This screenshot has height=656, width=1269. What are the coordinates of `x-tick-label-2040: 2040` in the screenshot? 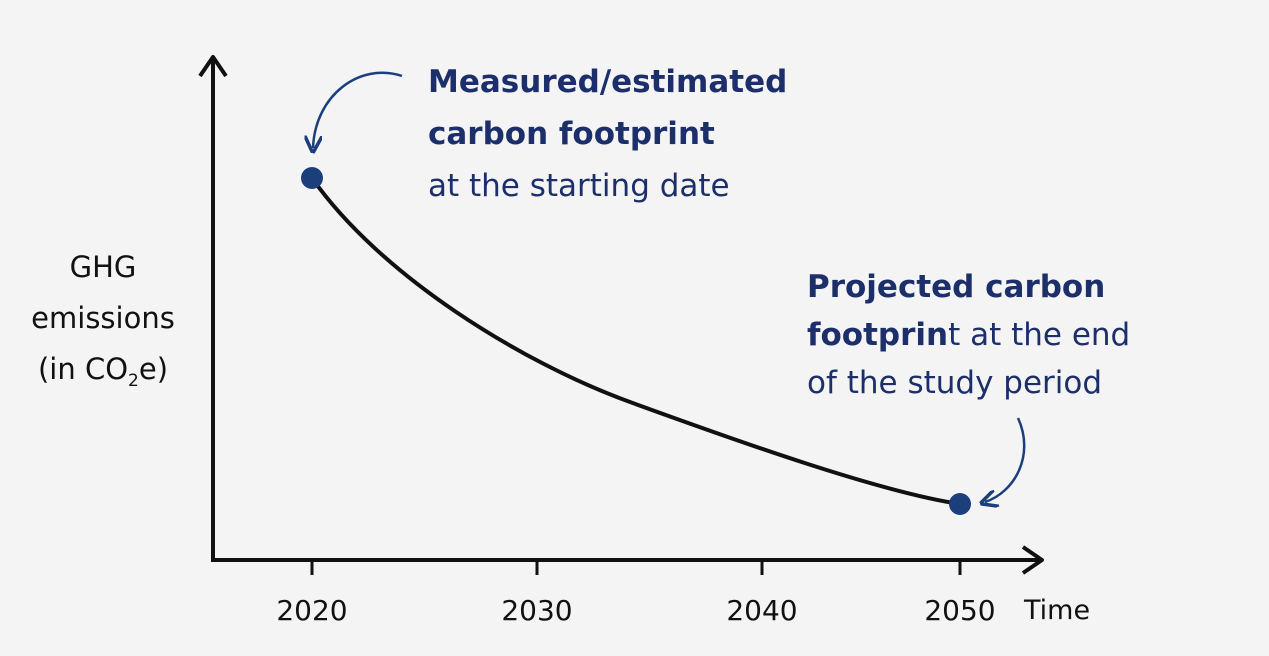 It's located at (761, 610).